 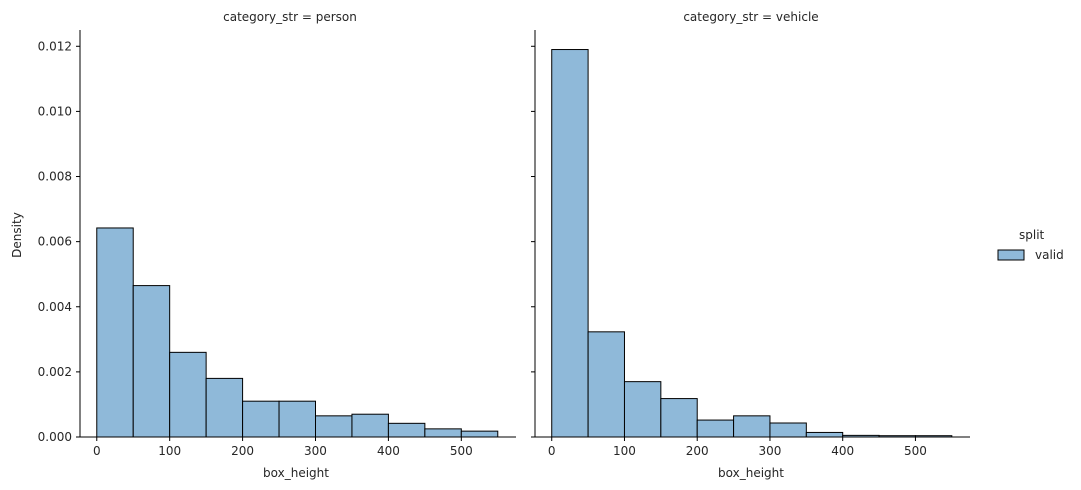 What do you see at coordinates (296, 473) in the screenshot?
I see `x-axis-label-person: box_height` at bounding box center [296, 473].